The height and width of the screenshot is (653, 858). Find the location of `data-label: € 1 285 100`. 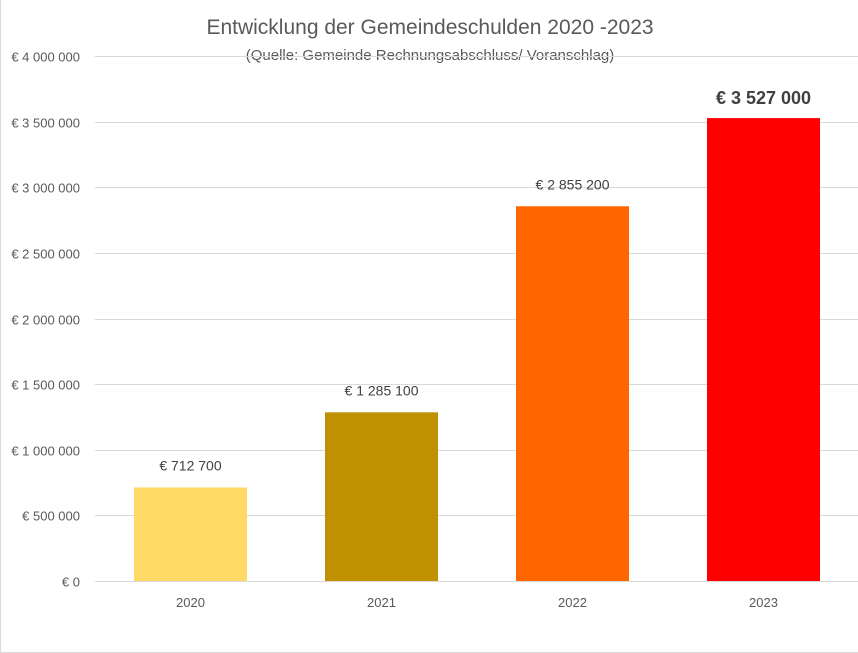

data-label: € 1 285 100 is located at coordinates (382, 390).